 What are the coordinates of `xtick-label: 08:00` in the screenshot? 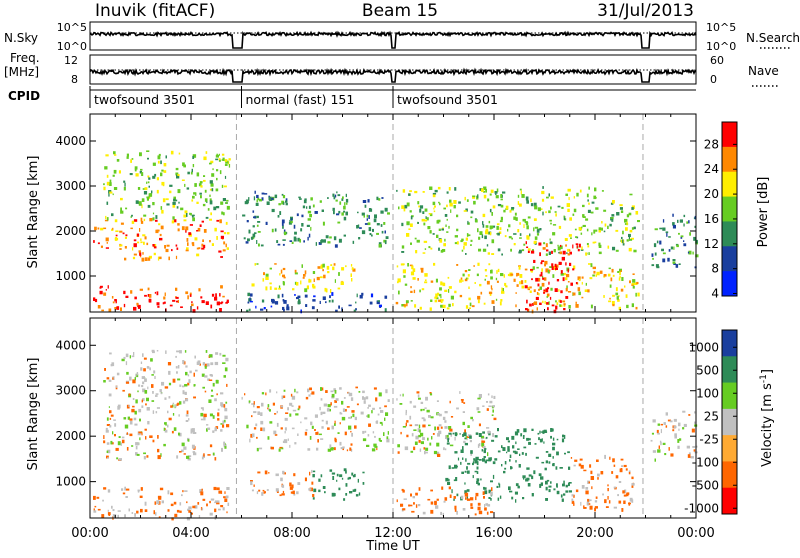 It's located at (291, 533).